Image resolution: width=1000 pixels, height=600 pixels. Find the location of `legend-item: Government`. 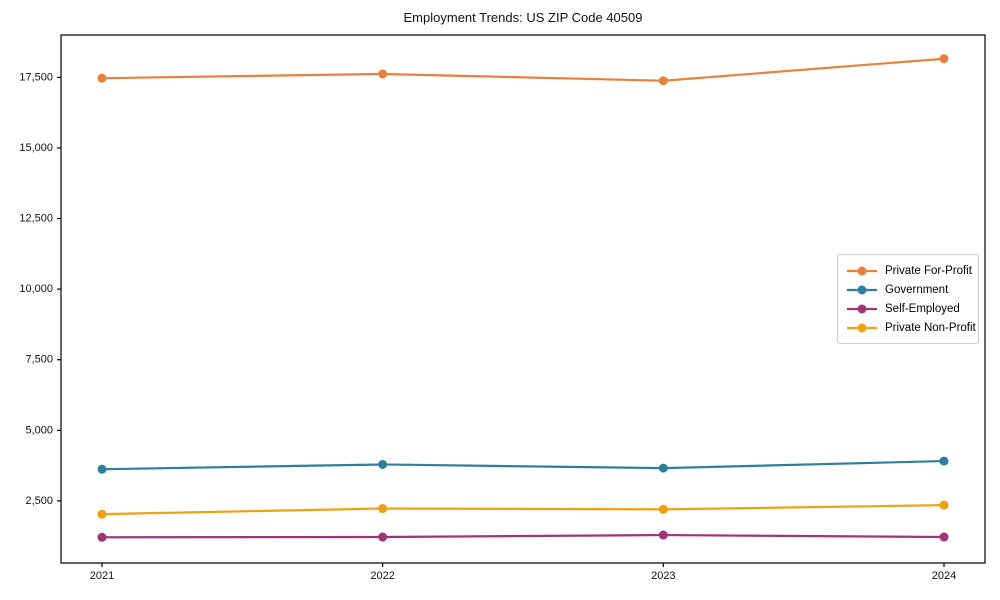

legend-item: Government is located at coordinates (908, 290).